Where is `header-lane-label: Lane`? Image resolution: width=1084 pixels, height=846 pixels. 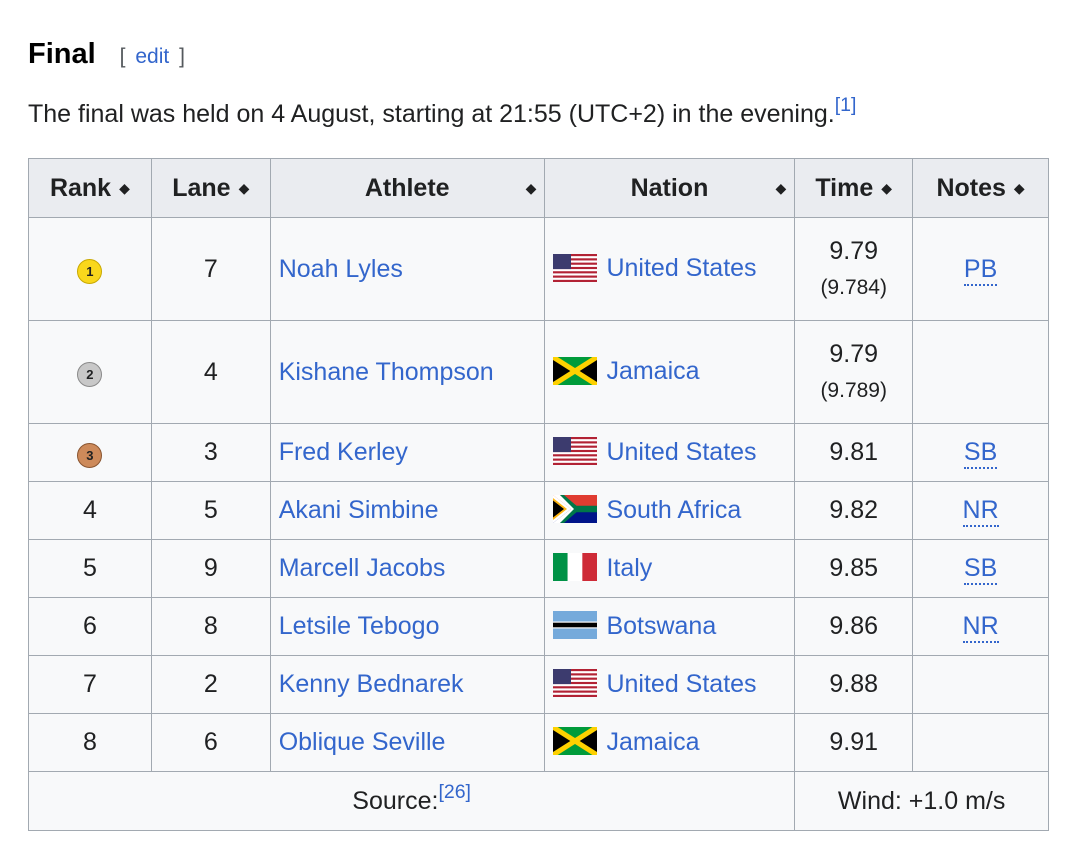 header-lane-label: Lane is located at coordinates (201, 187).